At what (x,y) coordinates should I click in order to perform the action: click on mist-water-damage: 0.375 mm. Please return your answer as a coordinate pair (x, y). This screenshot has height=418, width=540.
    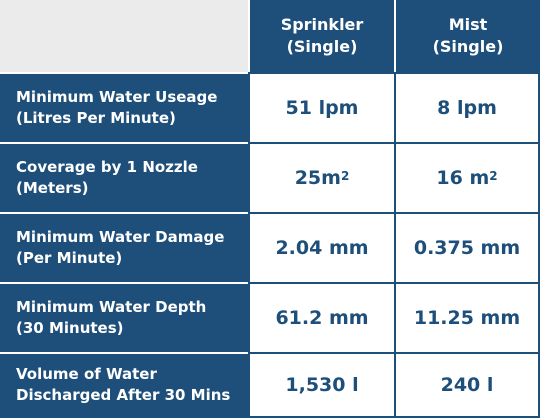
    Looking at the image, I should click on (467, 247).